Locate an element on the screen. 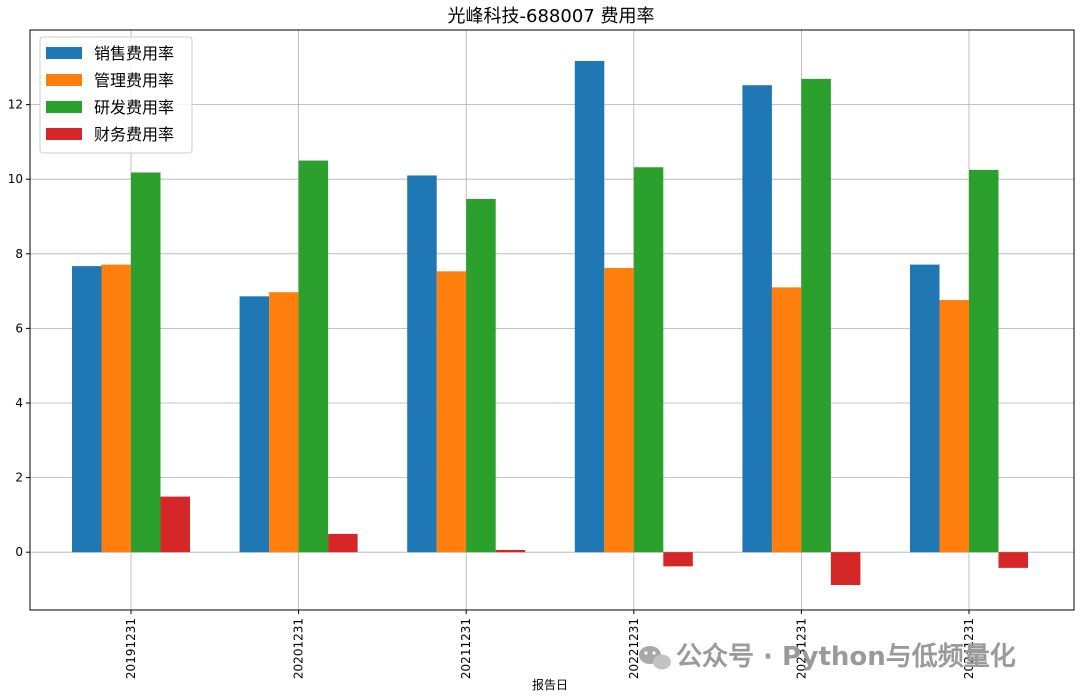 The height and width of the screenshot is (700, 1080). x-axis-title: 报告日 is located at coordinates (550, 684).